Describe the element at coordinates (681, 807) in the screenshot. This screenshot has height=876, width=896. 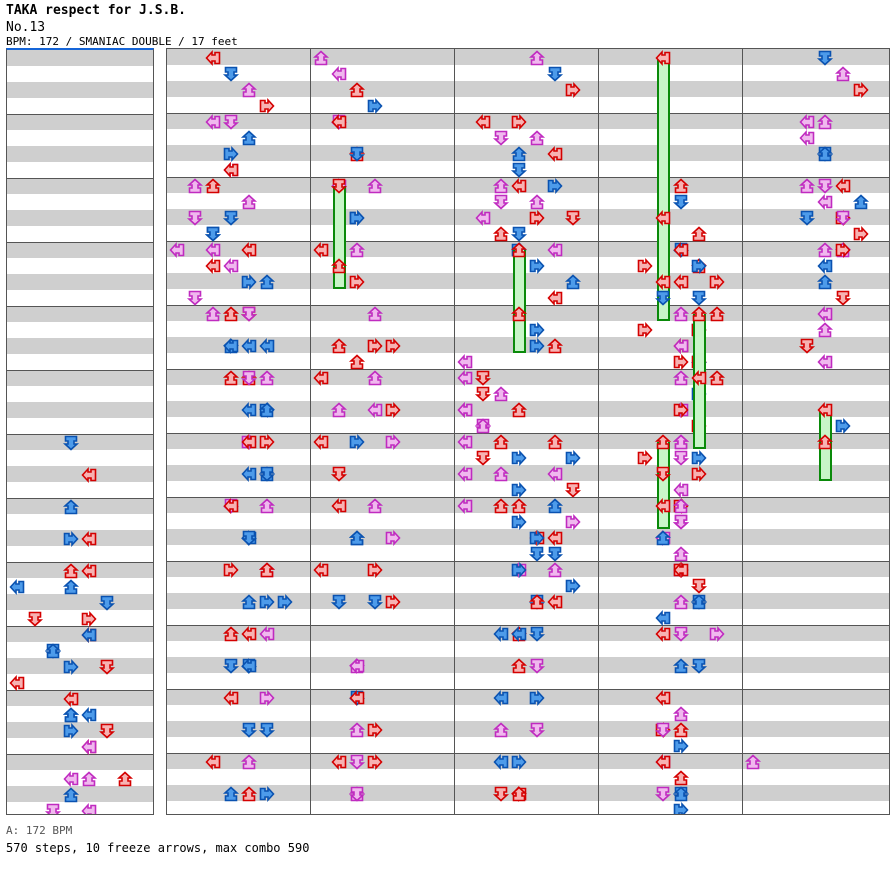
I see `note-arrow-right` at that location.